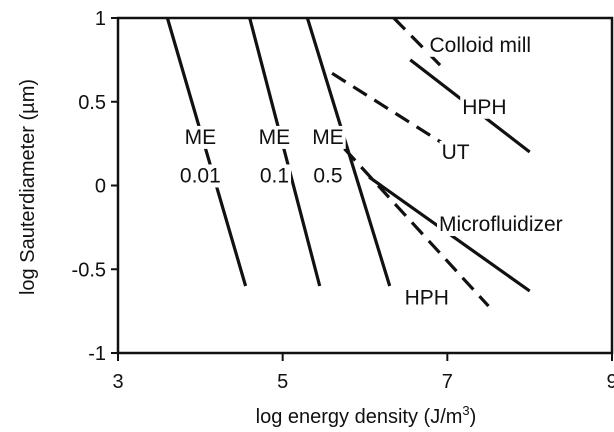  I want to click on y-tick-label: 1, so click(100, 19).